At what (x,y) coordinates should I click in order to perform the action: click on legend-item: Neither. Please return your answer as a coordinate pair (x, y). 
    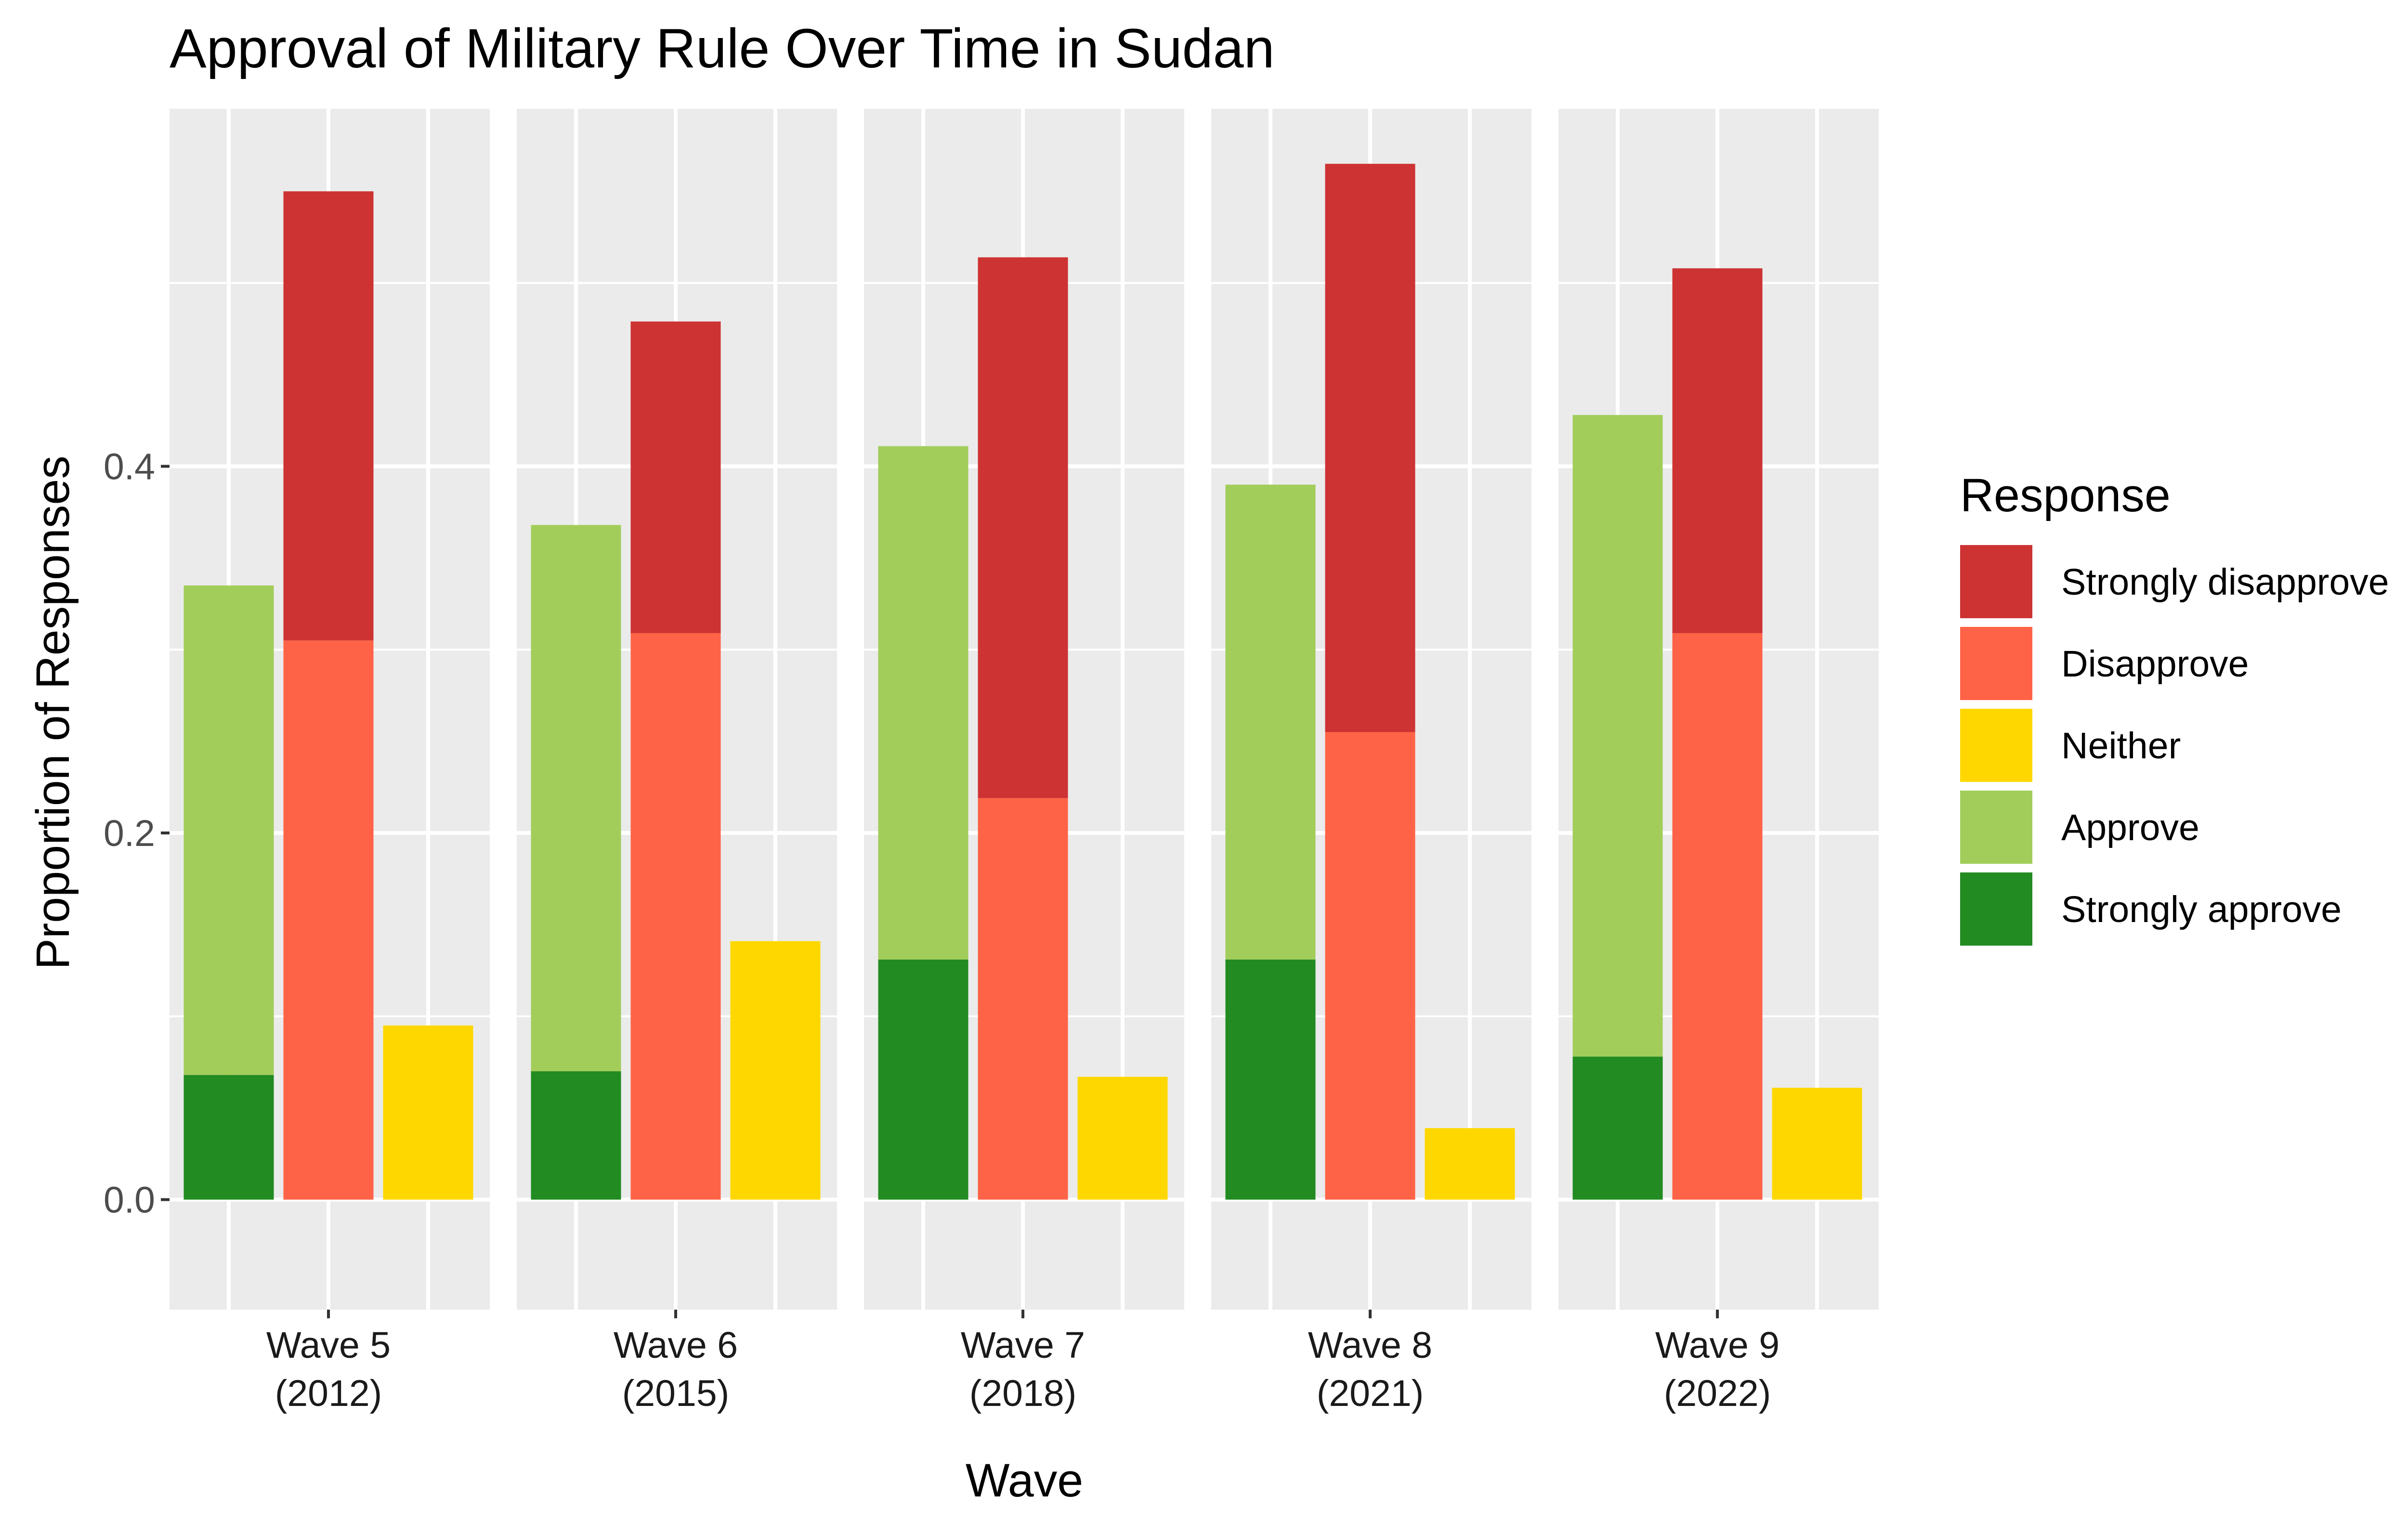
    Looking at the image, I should click on (2070, 745).